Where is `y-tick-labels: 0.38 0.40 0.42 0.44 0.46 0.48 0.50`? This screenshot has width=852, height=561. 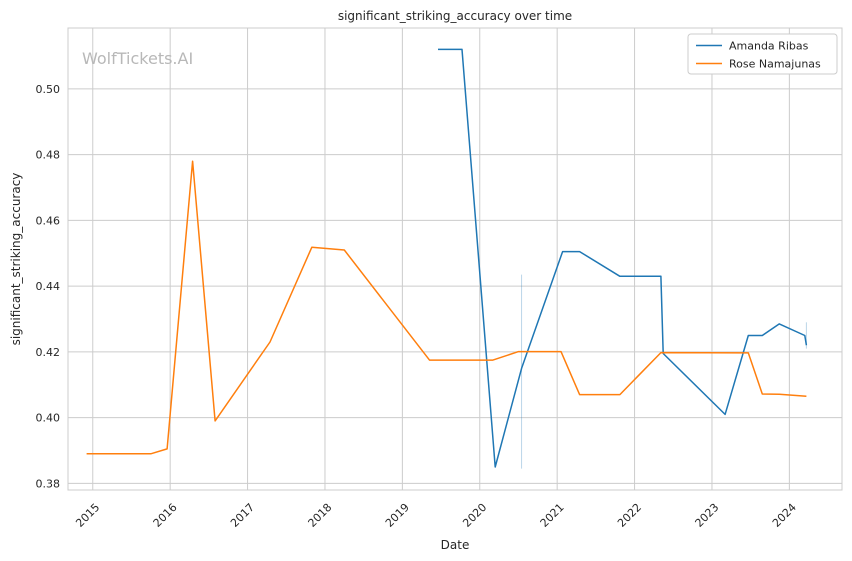
y-tick-labels: 0.38 0.40 0.42 0.44 0.46 0.48 0.50 is located at coordinates (48, 287).